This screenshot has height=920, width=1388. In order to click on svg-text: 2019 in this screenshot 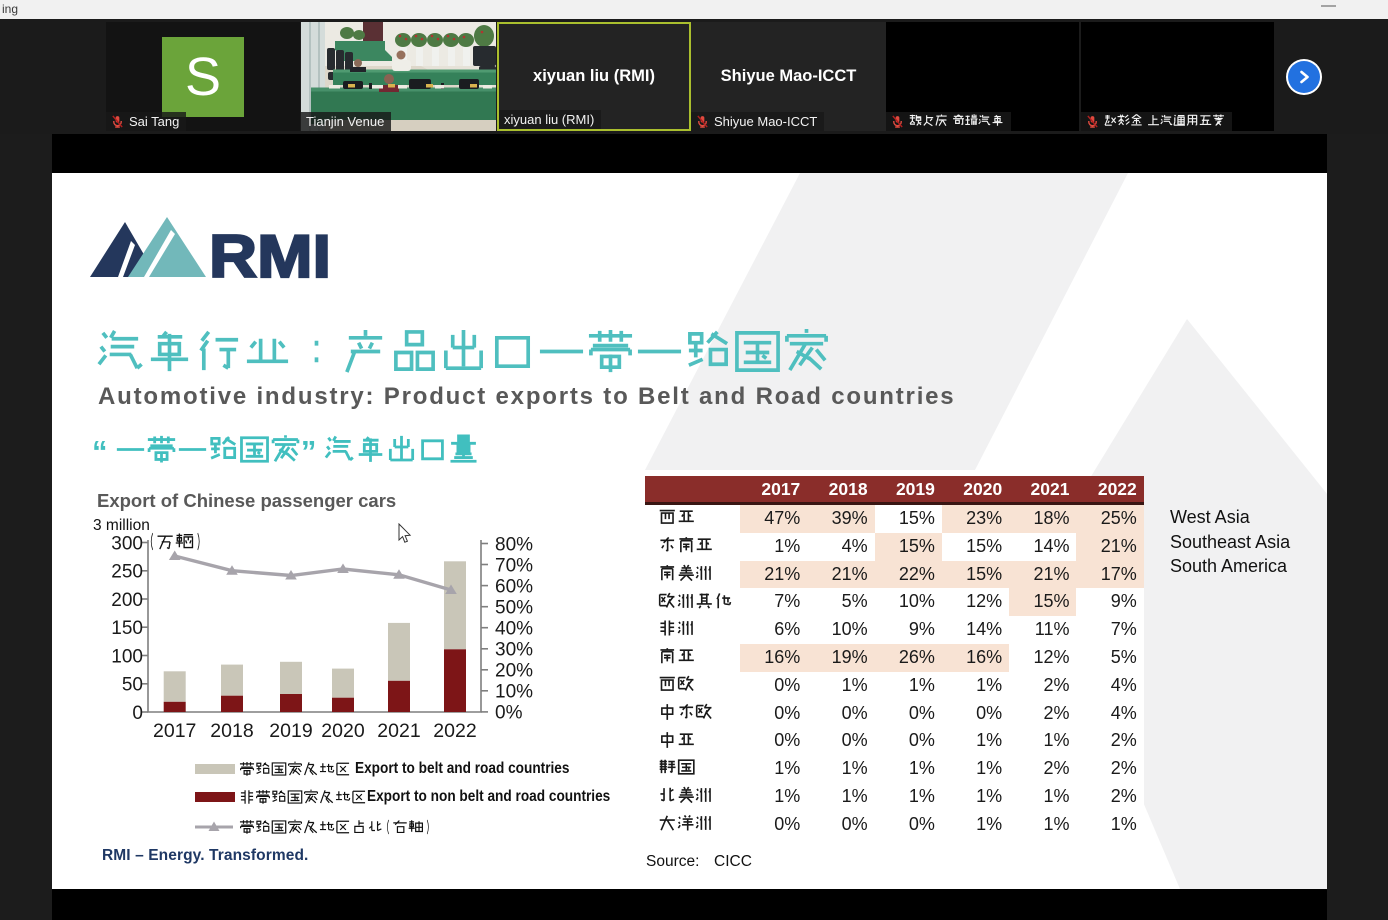, I will do `click(290, 731)`.